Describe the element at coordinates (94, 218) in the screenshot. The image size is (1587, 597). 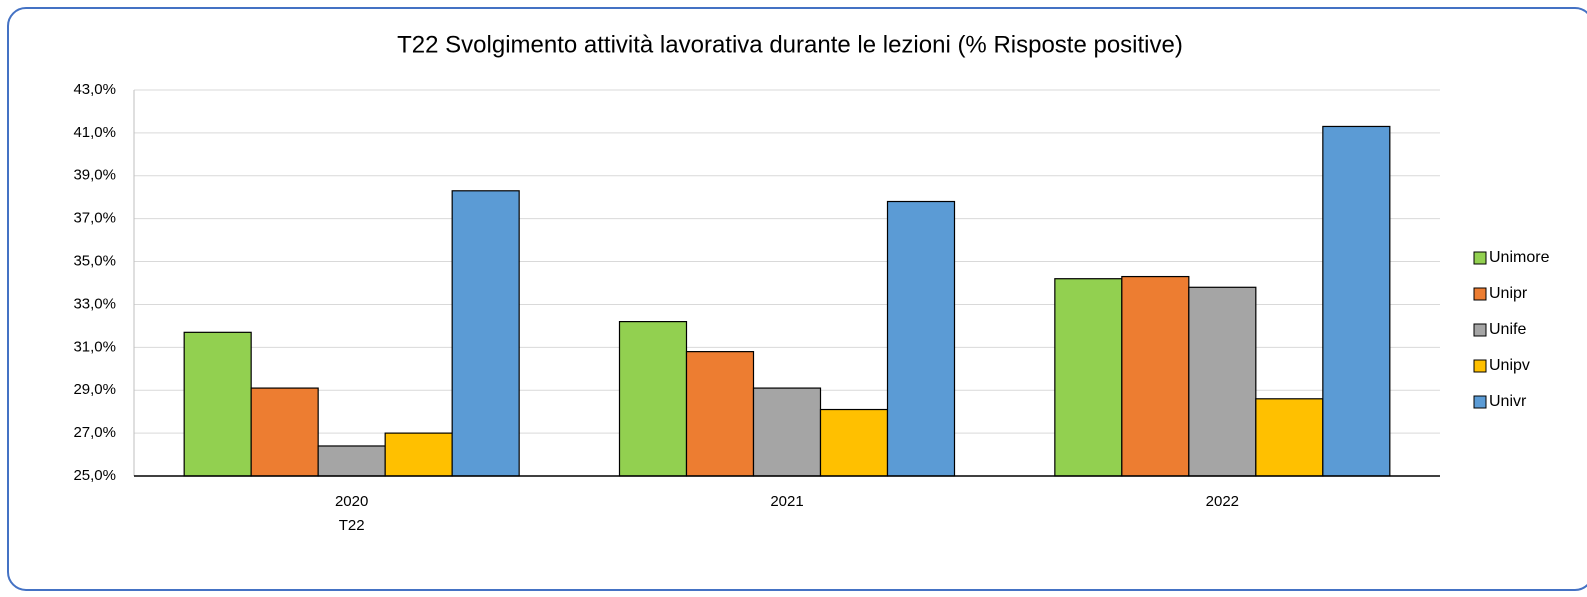
I see `y-tick-label: 37,0%` at that location.